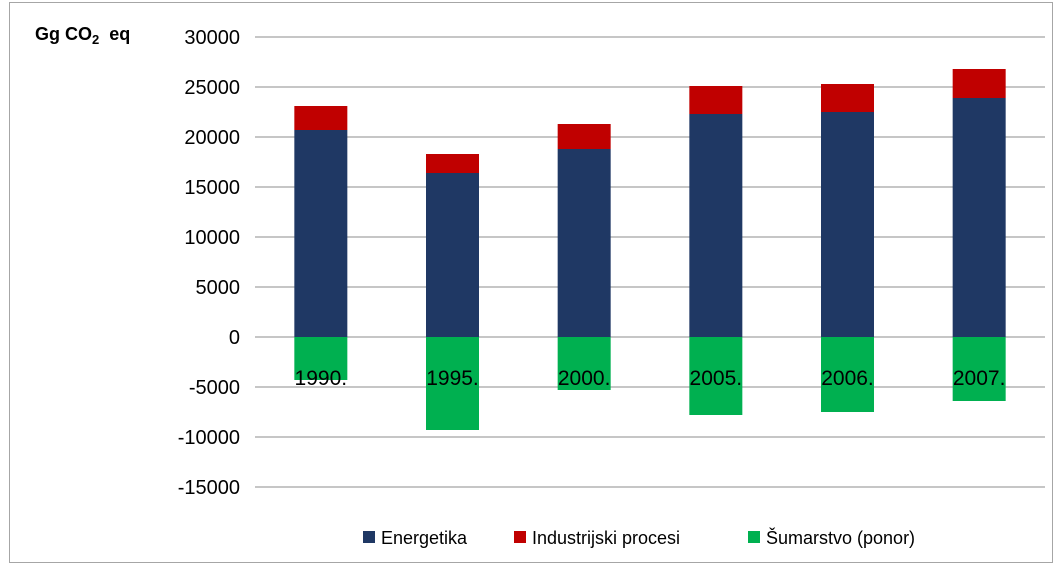  I want to click on y-tick-label: 5000, so click(218, 288).